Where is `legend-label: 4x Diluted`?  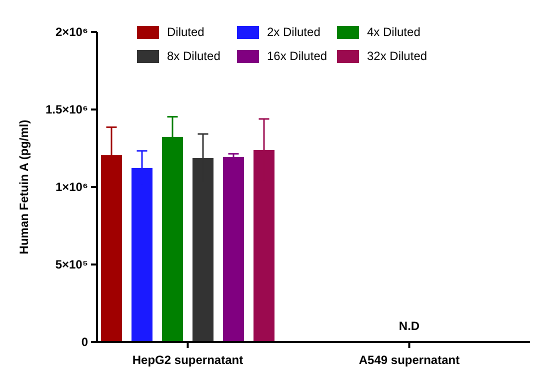 legend-label: 4x Diluted is located at coordinates (393, 32).